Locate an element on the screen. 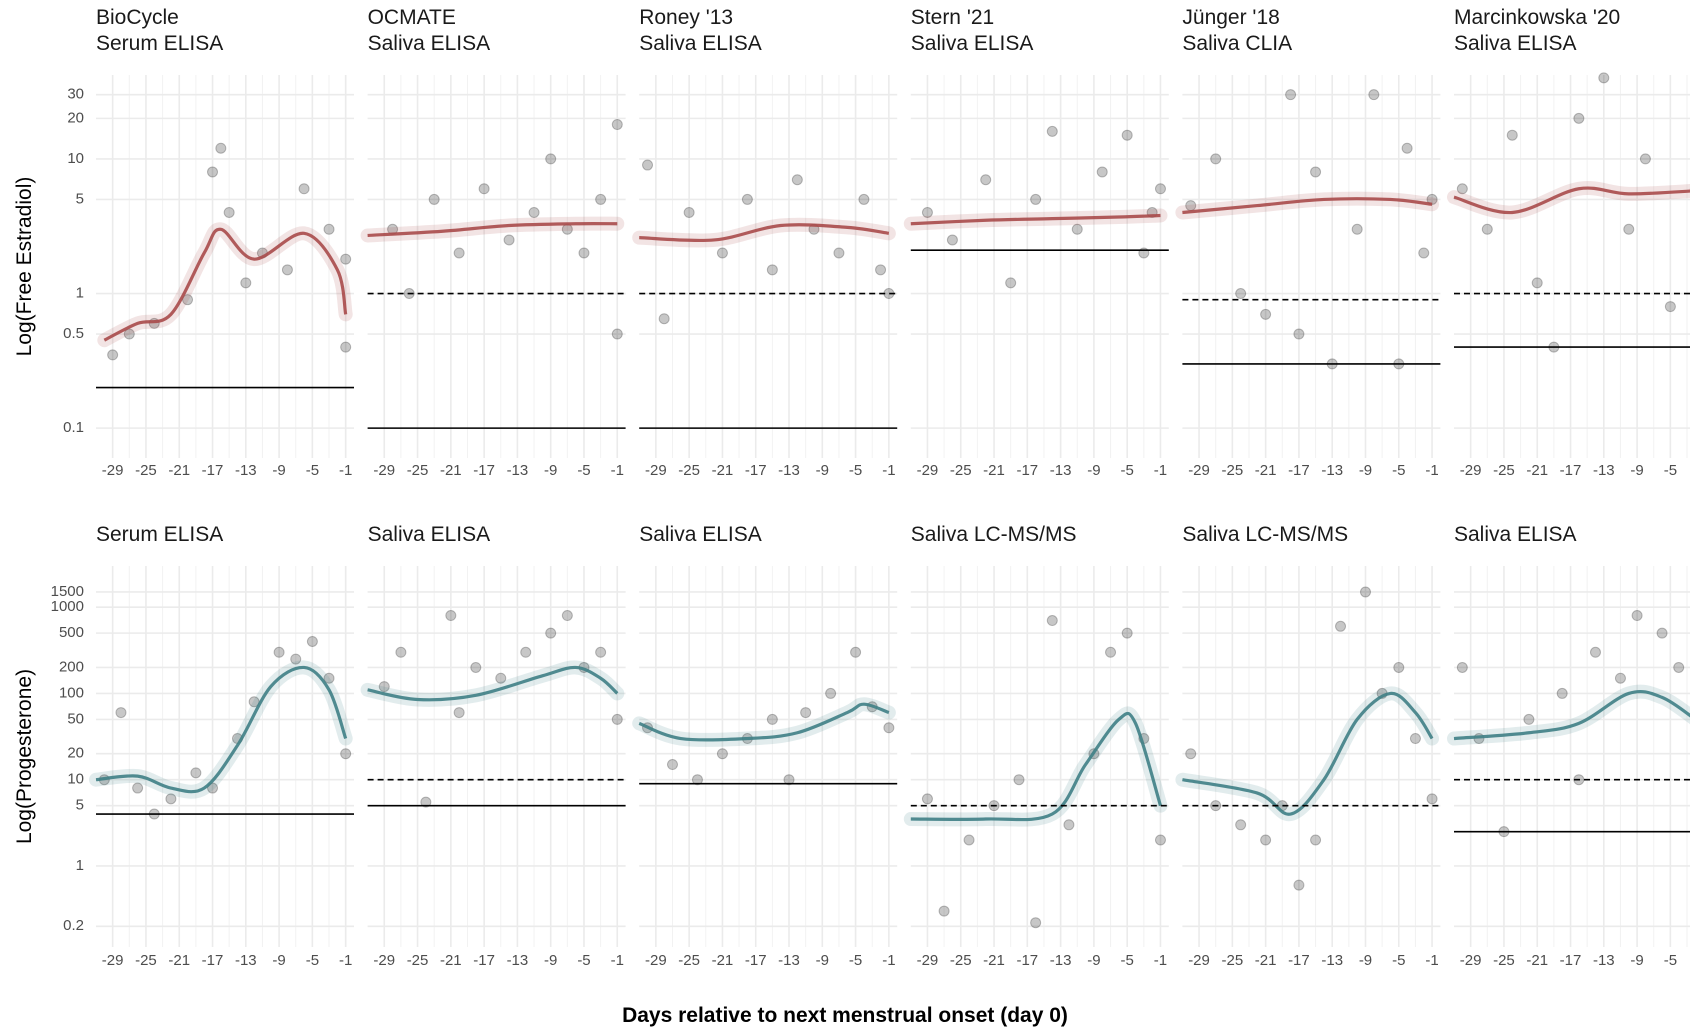 This screenshot has width=1690, height=1029. panel-title: Saliva LC-MS/MS is located at coordinates (1265, 534).